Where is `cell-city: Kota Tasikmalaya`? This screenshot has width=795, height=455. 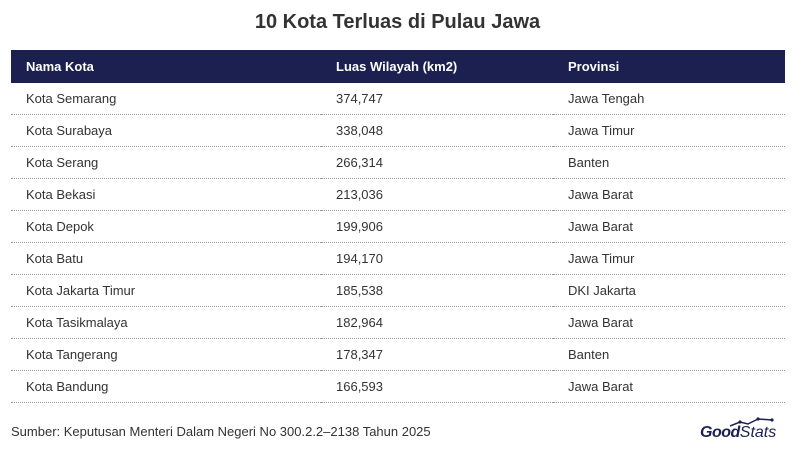 cell-city: Kota Tasikmalaya is located at coordinates (166, 322).